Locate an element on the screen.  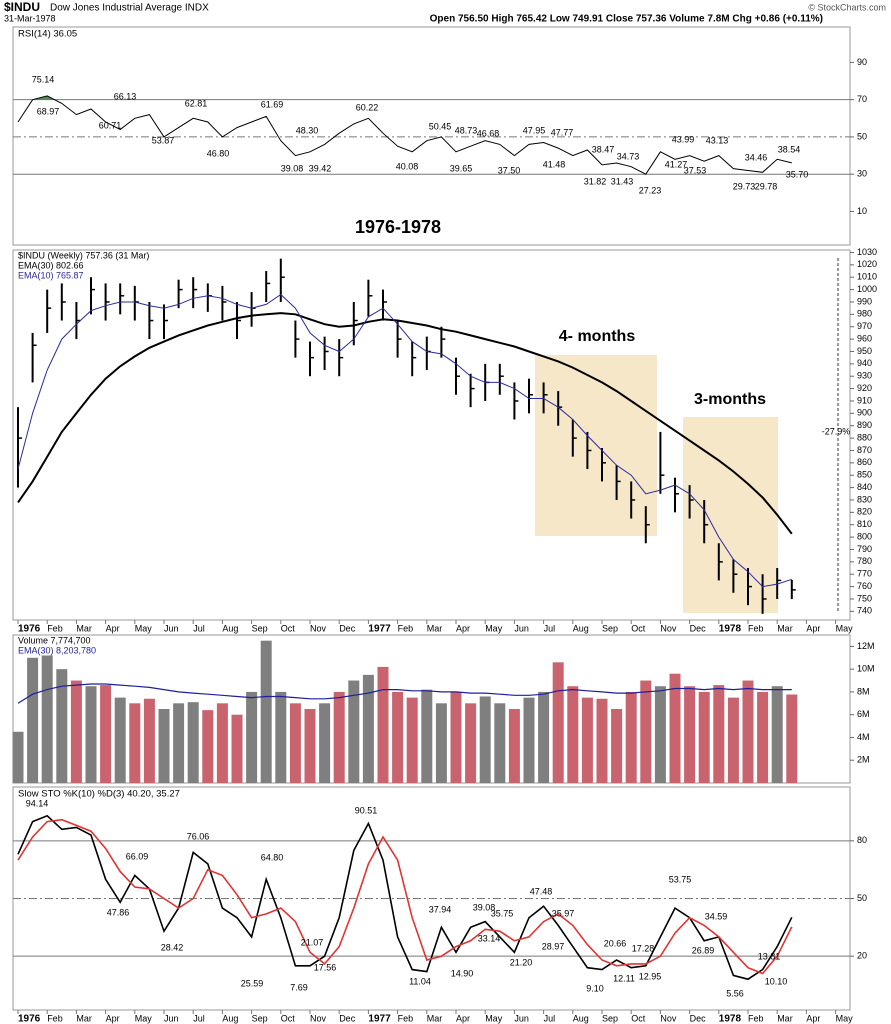
value-annotation: 61.69 is located at coordinates (272, 104).